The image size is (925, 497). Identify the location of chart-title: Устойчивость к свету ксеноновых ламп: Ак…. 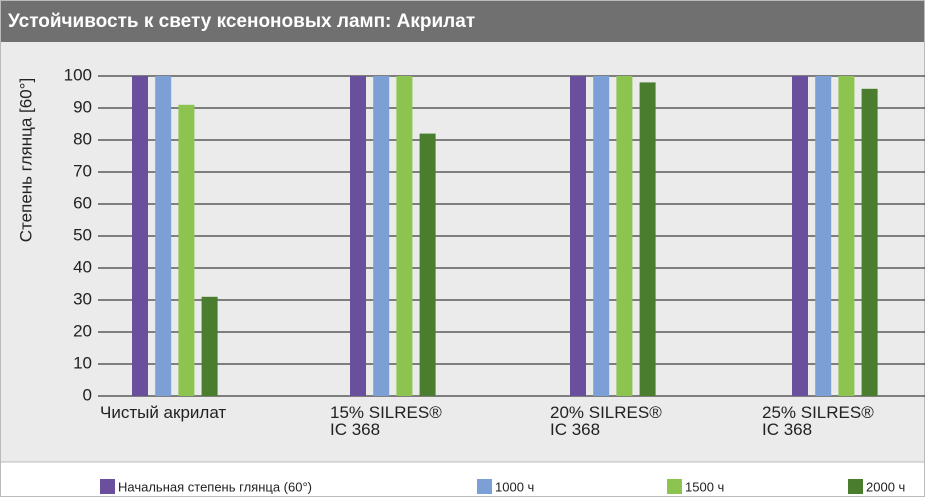
(241, 21).